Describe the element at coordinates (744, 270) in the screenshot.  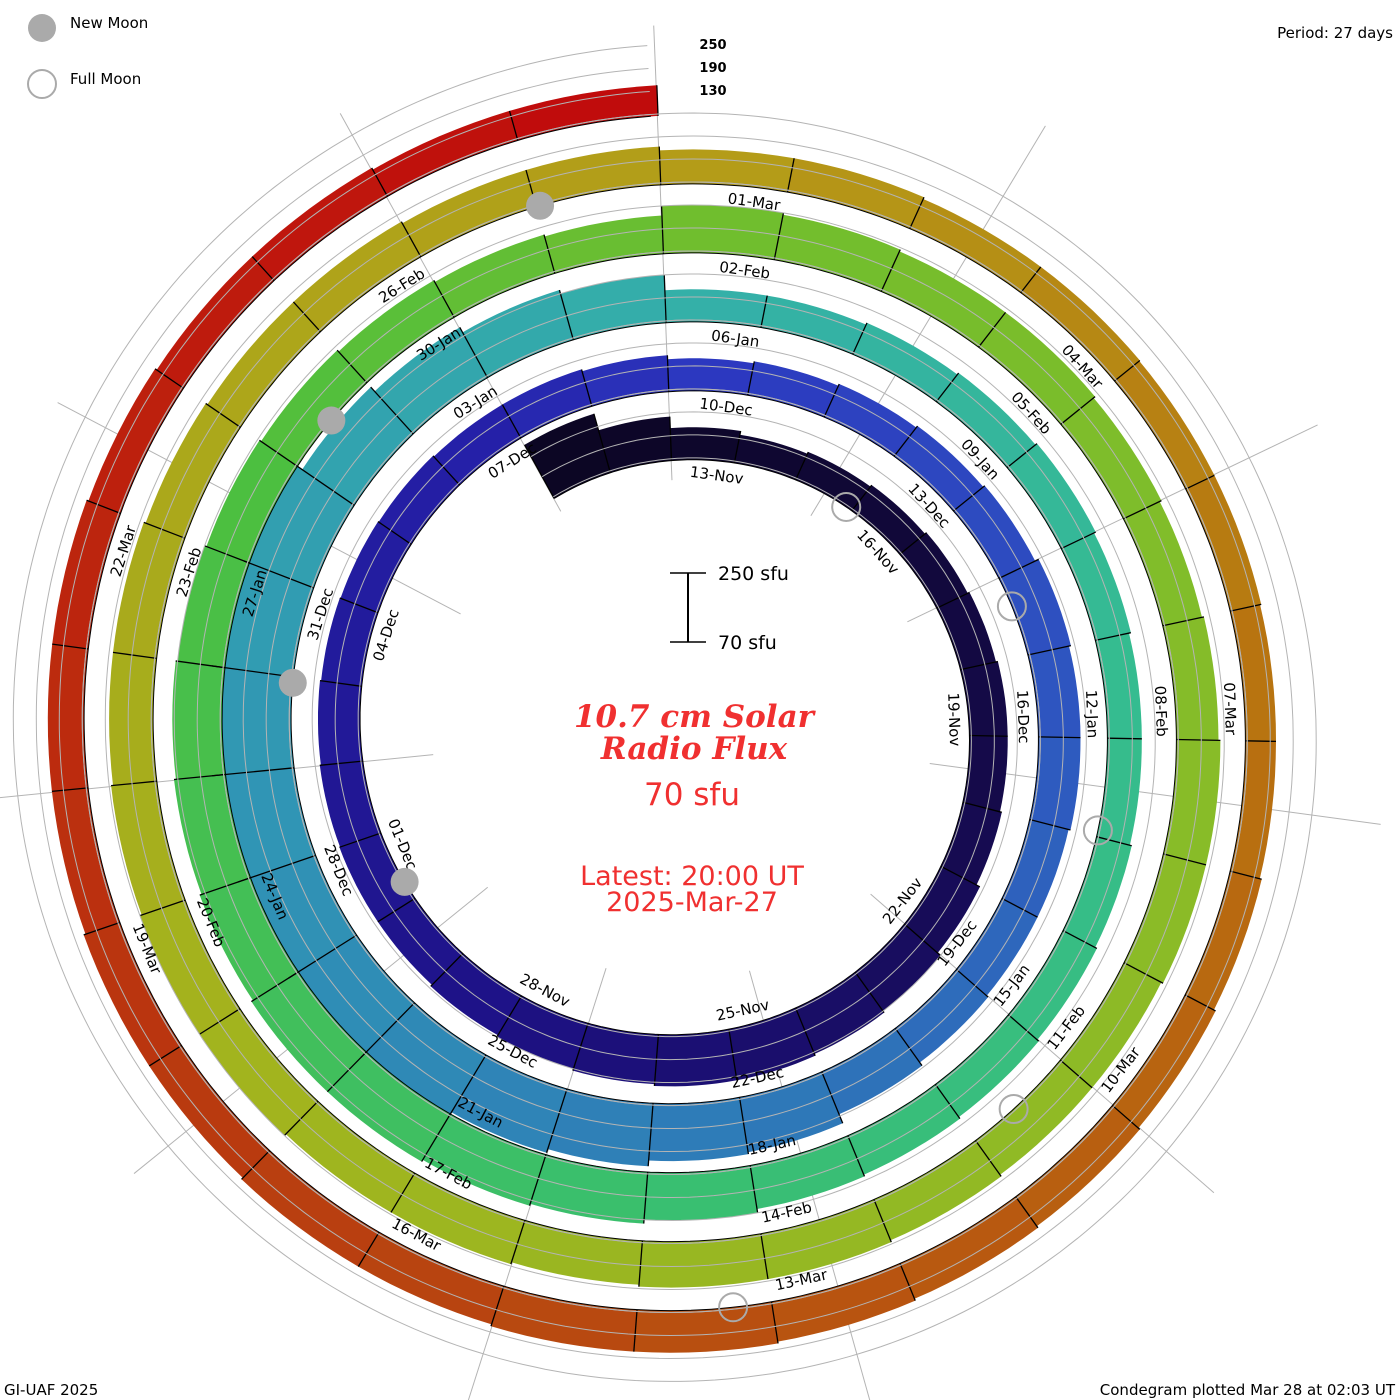
I see `date-label: 02-Feb` at that location.